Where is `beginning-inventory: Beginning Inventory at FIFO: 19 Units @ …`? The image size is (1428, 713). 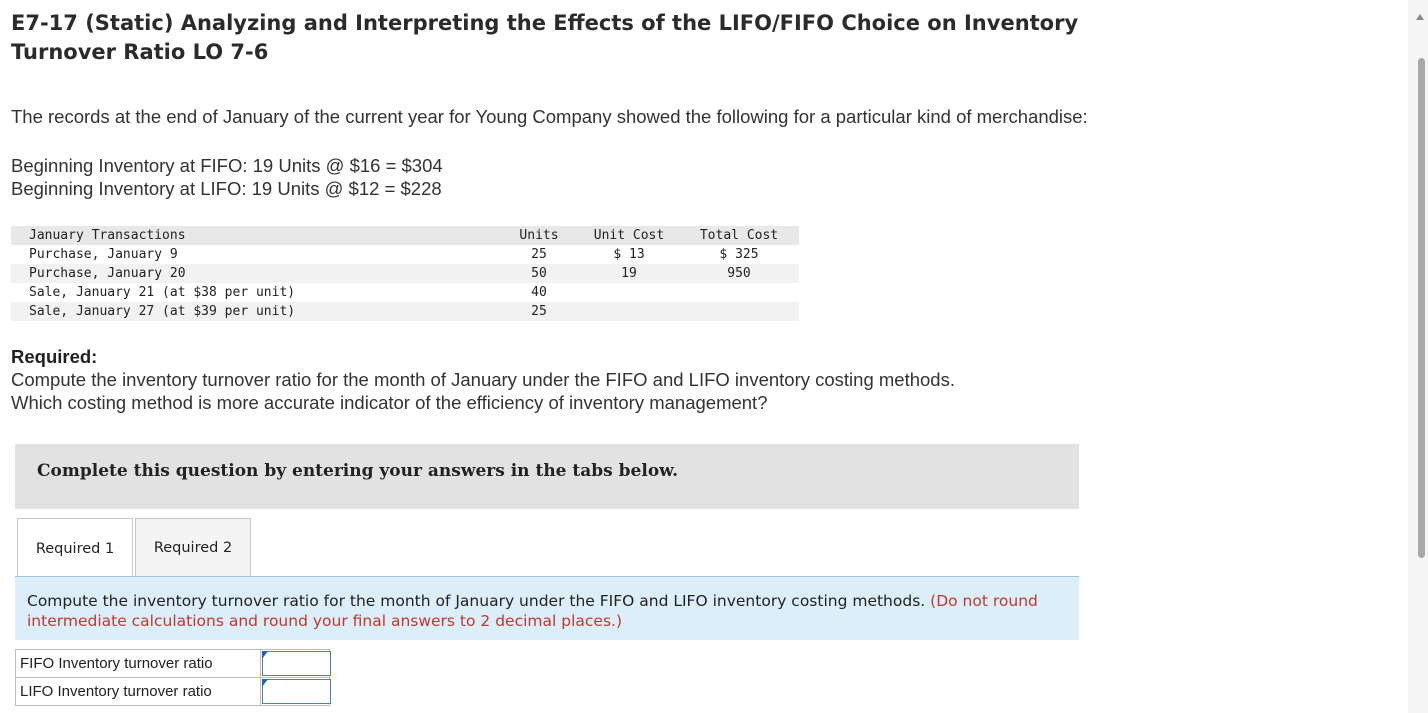
beginning-inventory: Beginning Inventory at FIFO: 19 Units @ … is located at coordinates (227, 177).